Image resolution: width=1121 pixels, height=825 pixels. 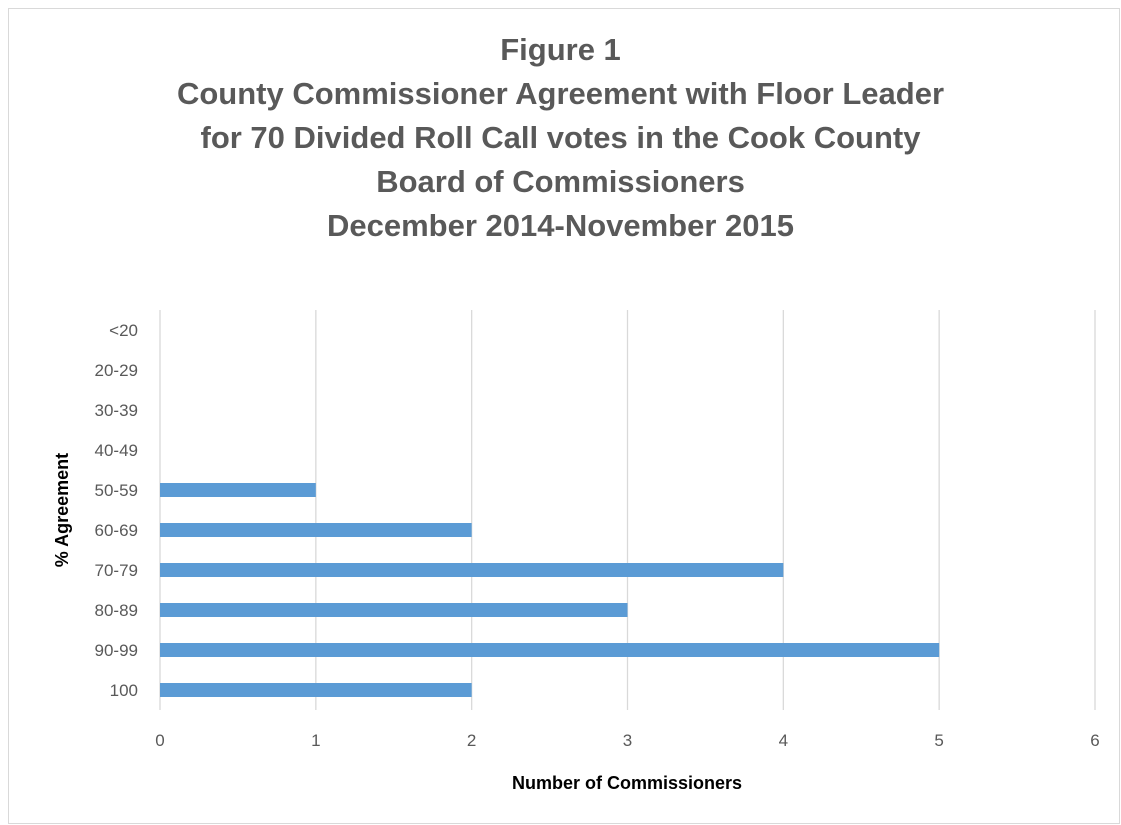 What do you see at coordinates (116, 410) in the screenshot?
I see `y-tick-label: 30-39` at bounding box center [116, 410].